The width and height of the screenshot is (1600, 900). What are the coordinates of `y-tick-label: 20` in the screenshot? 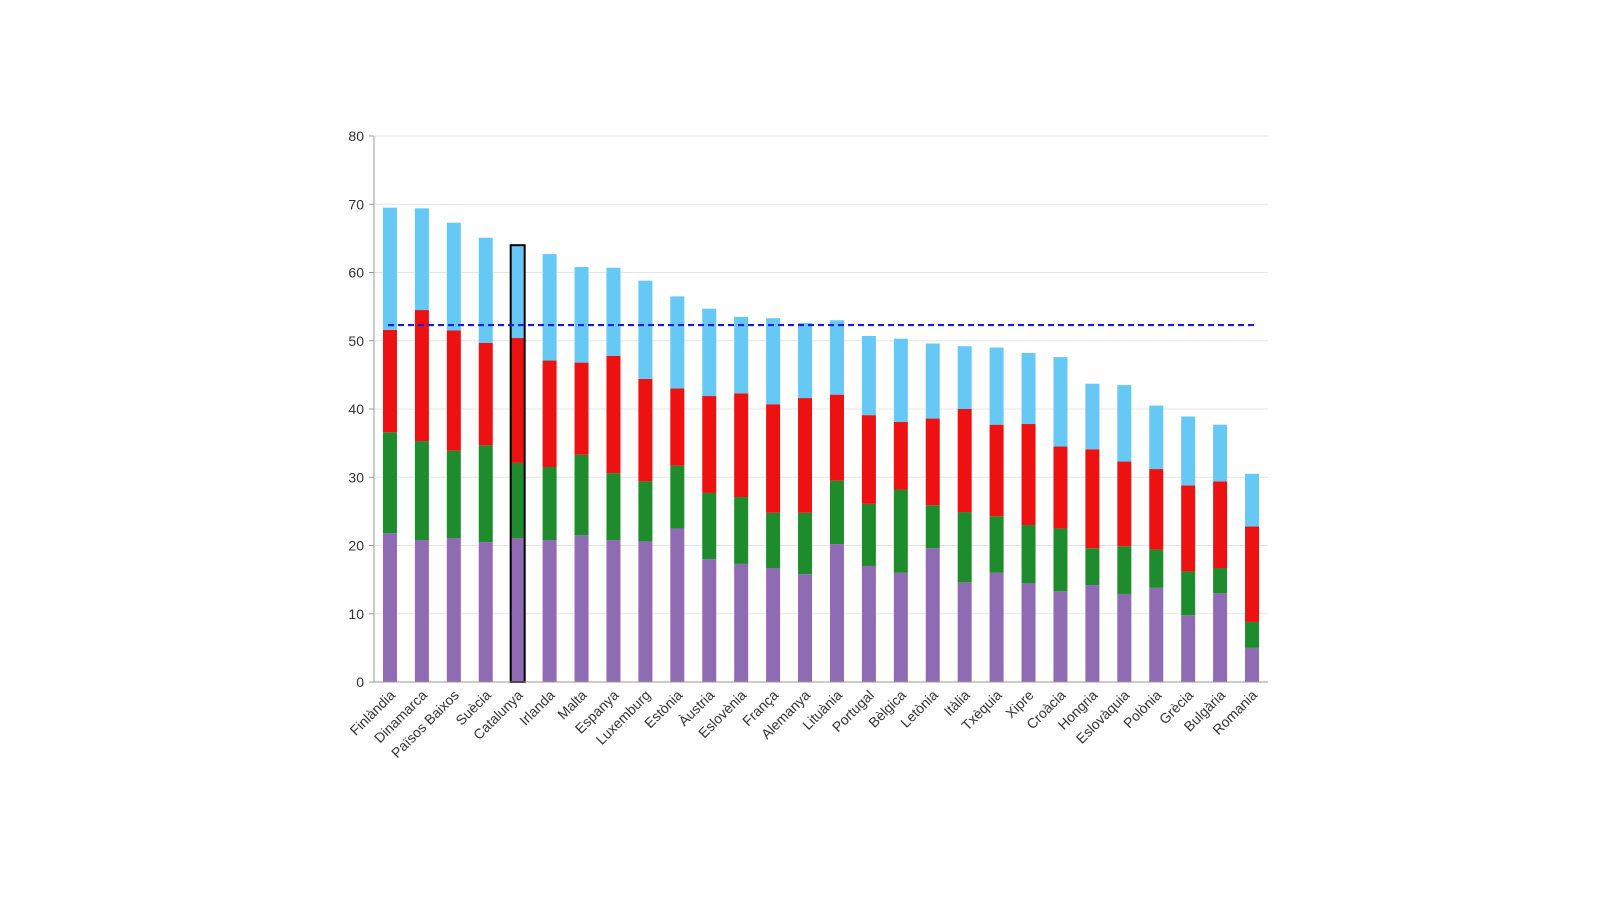 It's located at (356, 546).